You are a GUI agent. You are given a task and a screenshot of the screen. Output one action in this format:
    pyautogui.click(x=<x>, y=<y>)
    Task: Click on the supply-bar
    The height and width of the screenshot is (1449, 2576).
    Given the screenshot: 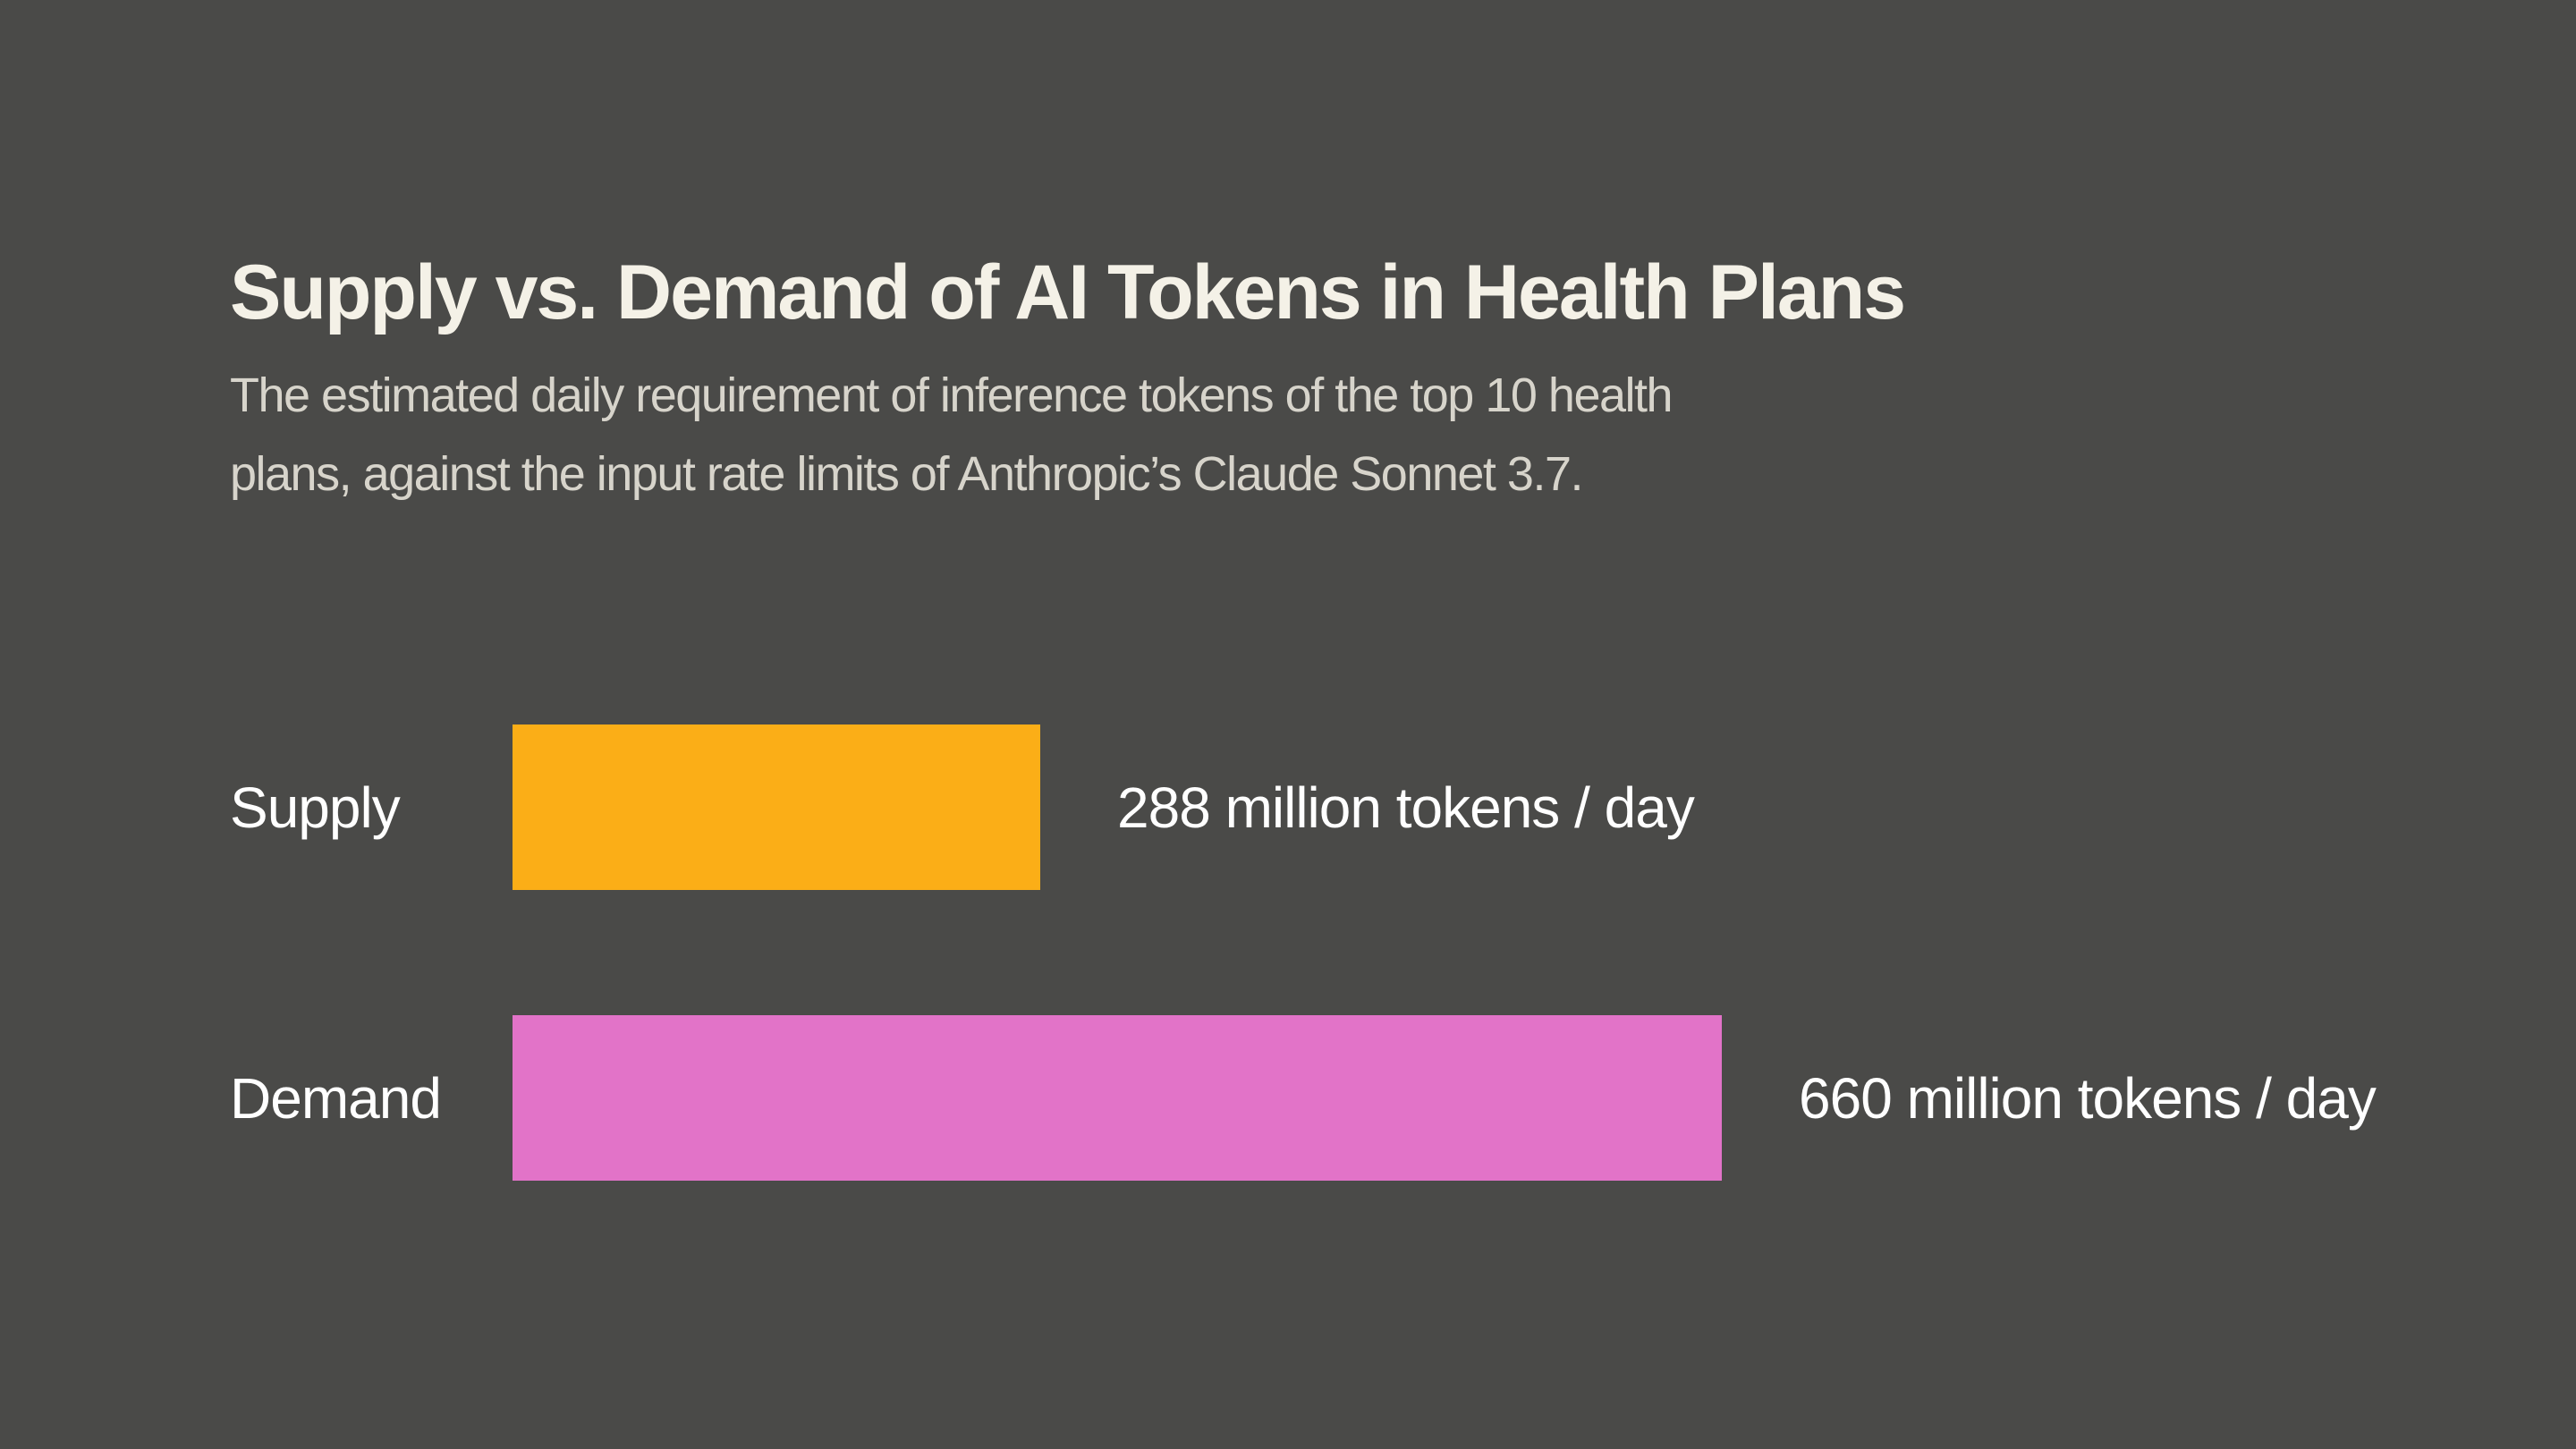 What is the action you would take?
    pyautogui.click(x=776, y=807)
    